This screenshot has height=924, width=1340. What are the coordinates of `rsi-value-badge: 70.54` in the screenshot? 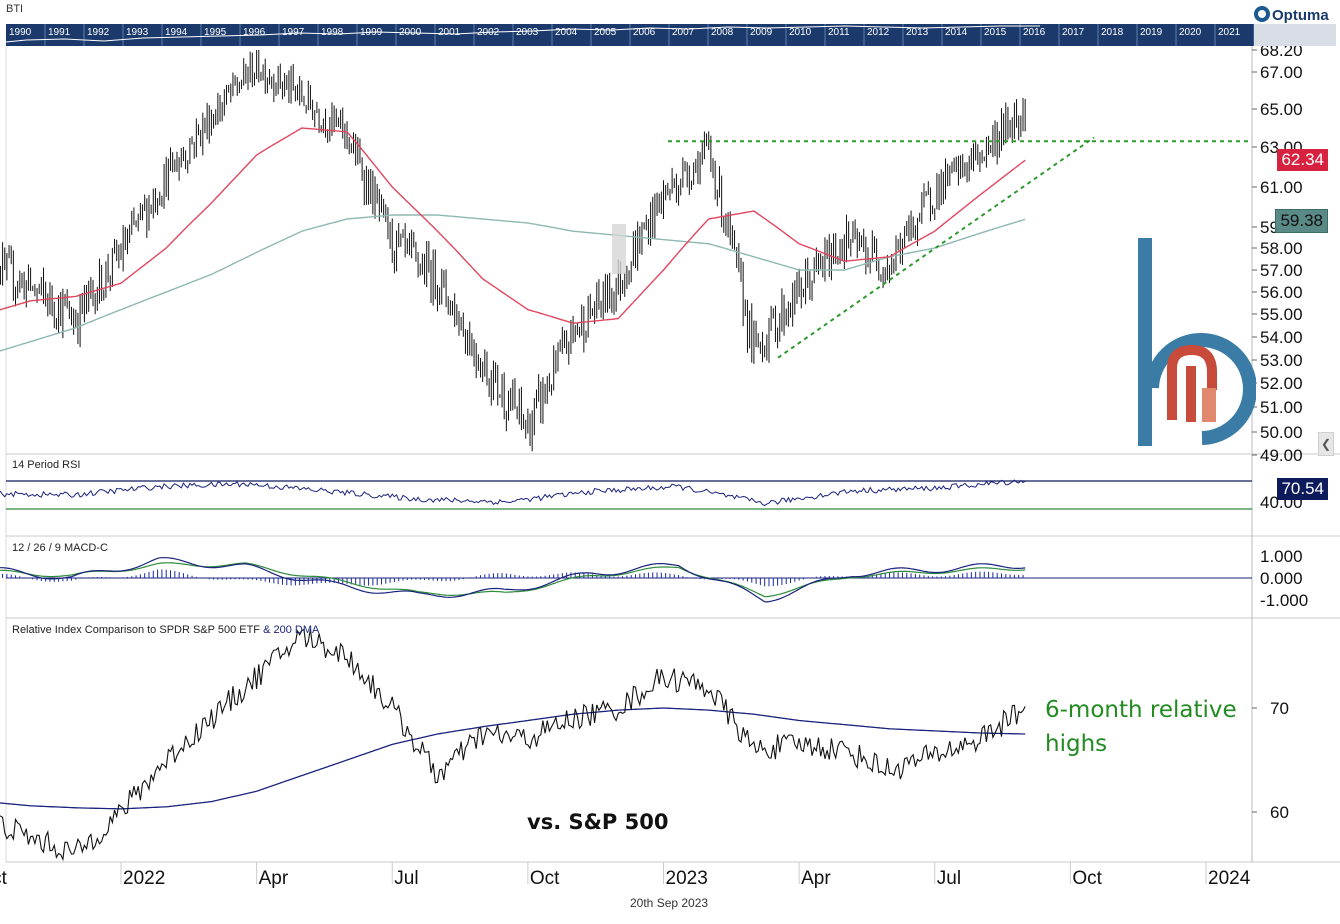 It's located at (1302, 489).